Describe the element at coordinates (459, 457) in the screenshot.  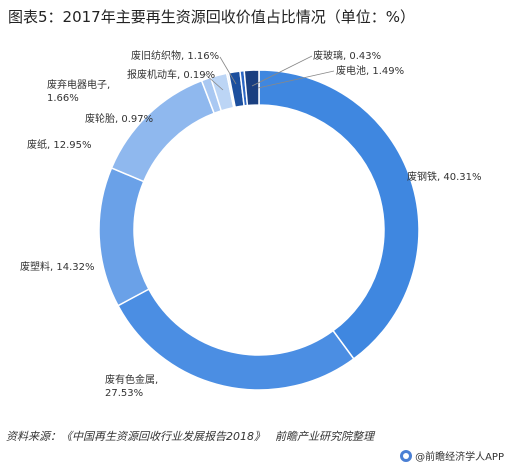
I see `footer-brand-text: @前瞻经济学人APP` at that location.